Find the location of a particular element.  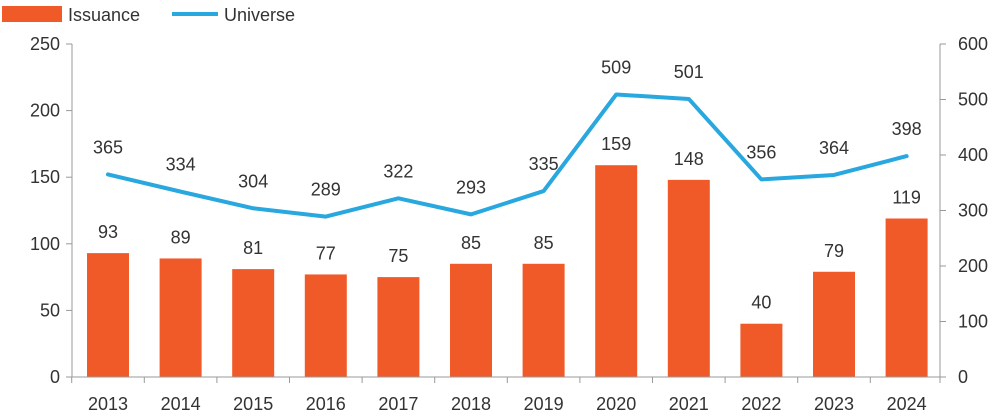

x-axis-tick-label: 2017 is located at coordinates (398, 404).